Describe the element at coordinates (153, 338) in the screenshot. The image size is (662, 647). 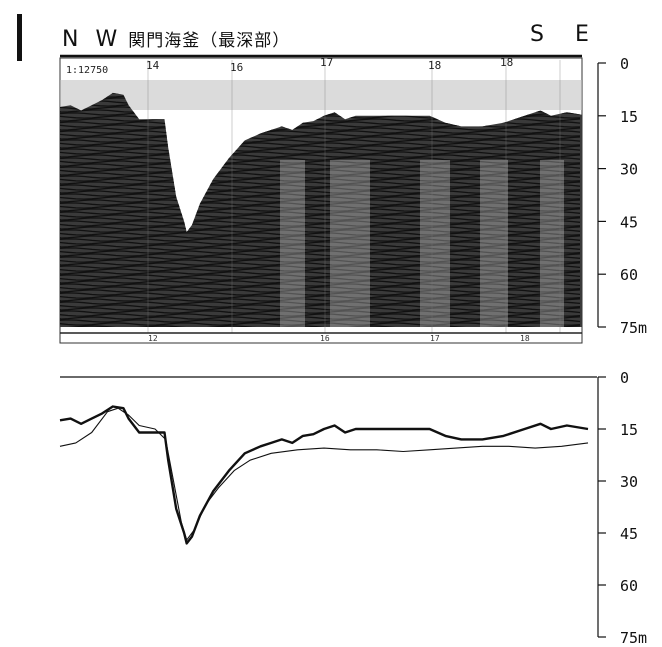
I see `footer-mark-label: 12` at that location.